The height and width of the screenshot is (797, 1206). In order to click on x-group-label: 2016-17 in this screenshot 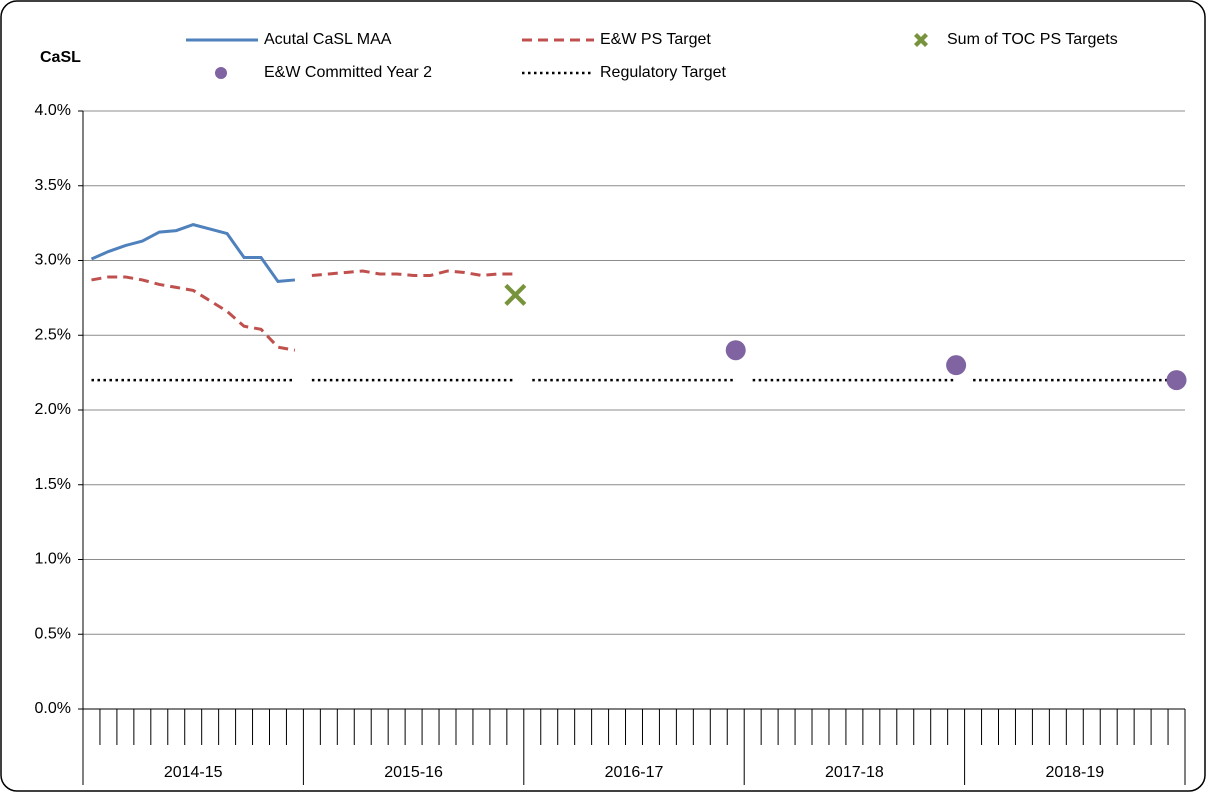, I will do `click(634, 772)`.